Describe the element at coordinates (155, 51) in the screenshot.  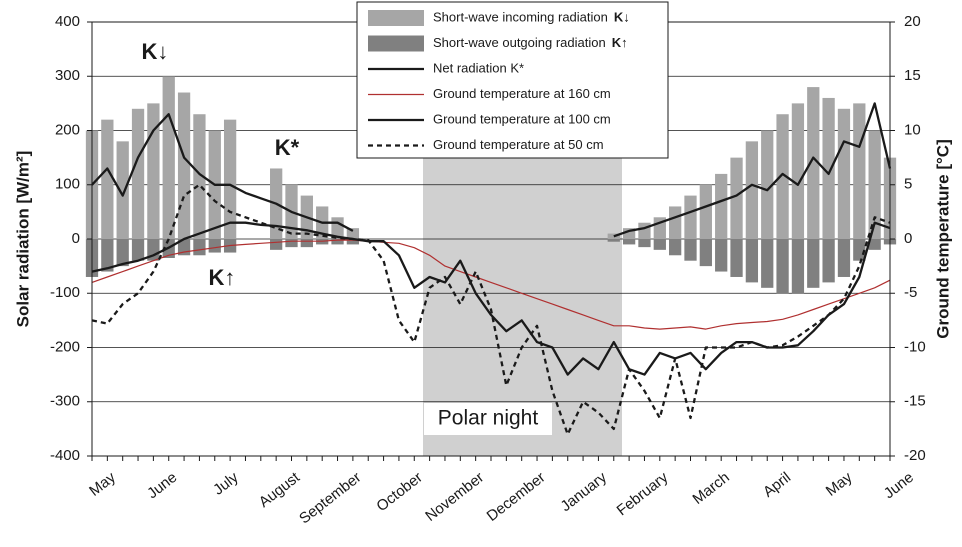
I see `annotation: K↓` at that location.